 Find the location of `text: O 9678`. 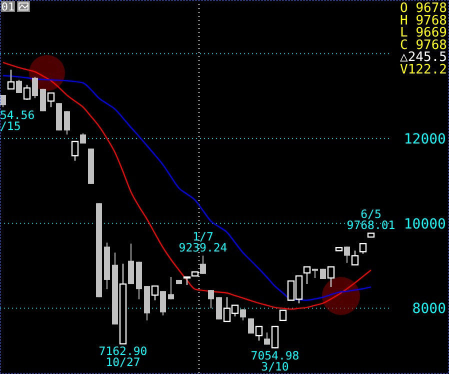

text: O 9678 is located at coordinates (423, 8).